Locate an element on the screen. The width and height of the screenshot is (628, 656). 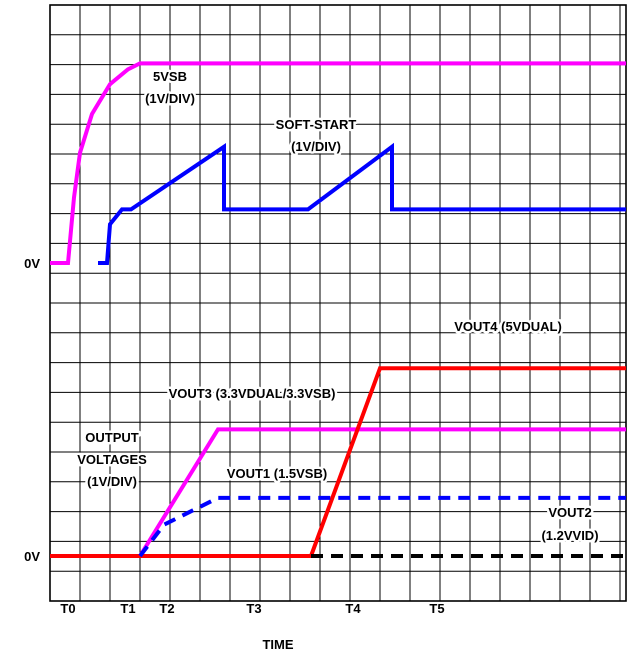
x-tick-labels: T0 T1 T2 T3 T4 T5 is located at coordinates (252, 608).